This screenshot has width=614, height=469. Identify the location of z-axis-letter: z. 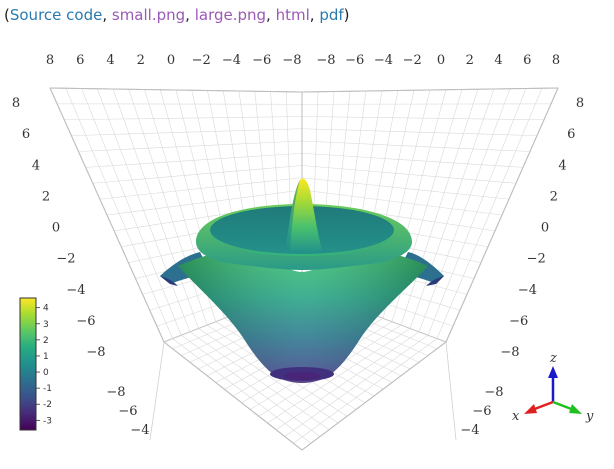
(553, 358).